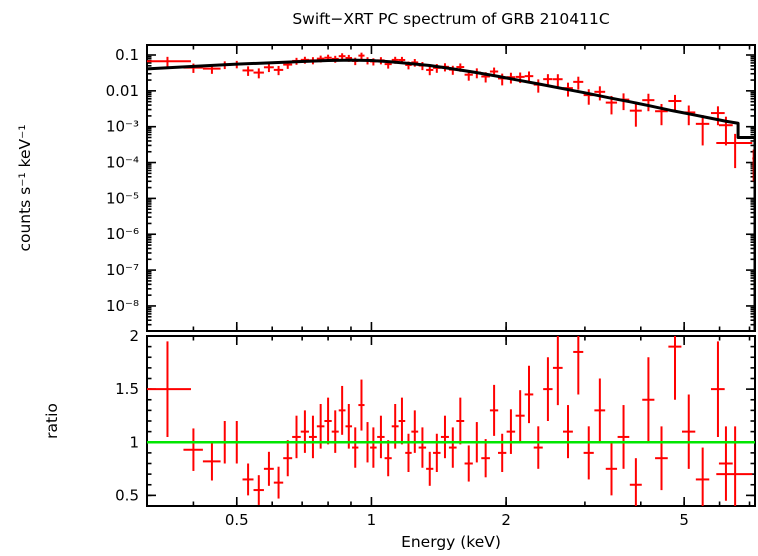 The image size is (758, 556). I want to click on svg-text: 5, so click(684, 520).